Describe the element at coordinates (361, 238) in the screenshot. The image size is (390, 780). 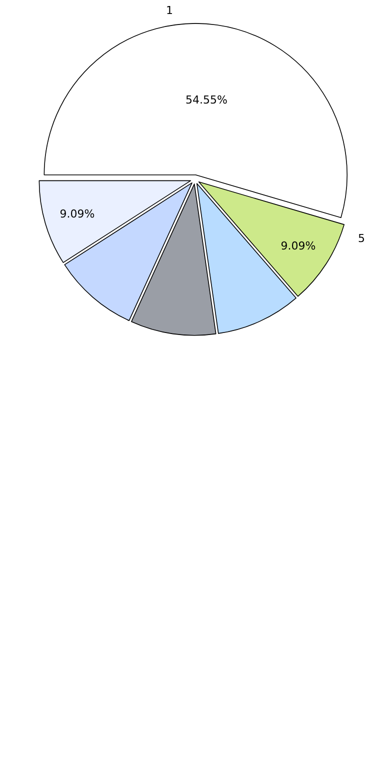
I see `slice-label: 5` at that location.